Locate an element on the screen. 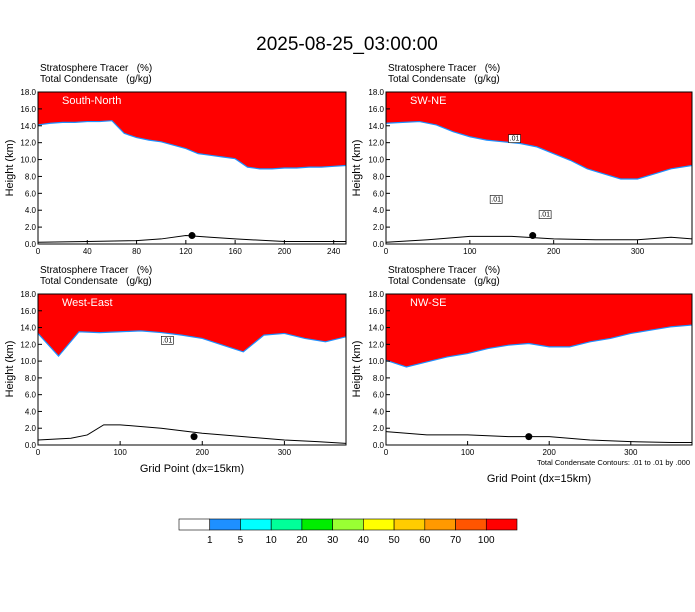 The height and width of the screenshot is (612, 695). colorbar-label: 60 is located at coordinates (425, 540).